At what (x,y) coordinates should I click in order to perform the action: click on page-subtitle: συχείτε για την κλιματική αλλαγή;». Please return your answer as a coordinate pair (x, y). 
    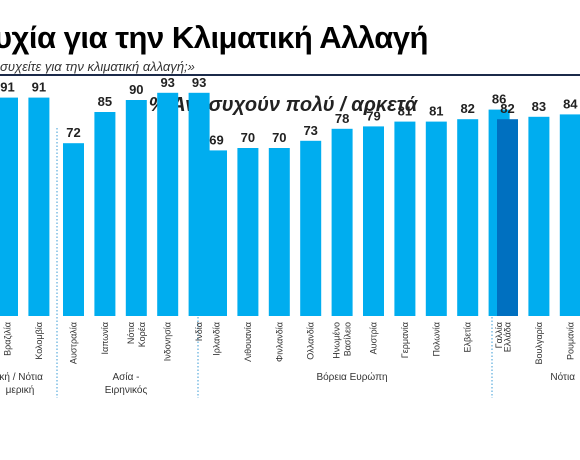
    Looking at the image, I should click on (97, 66).